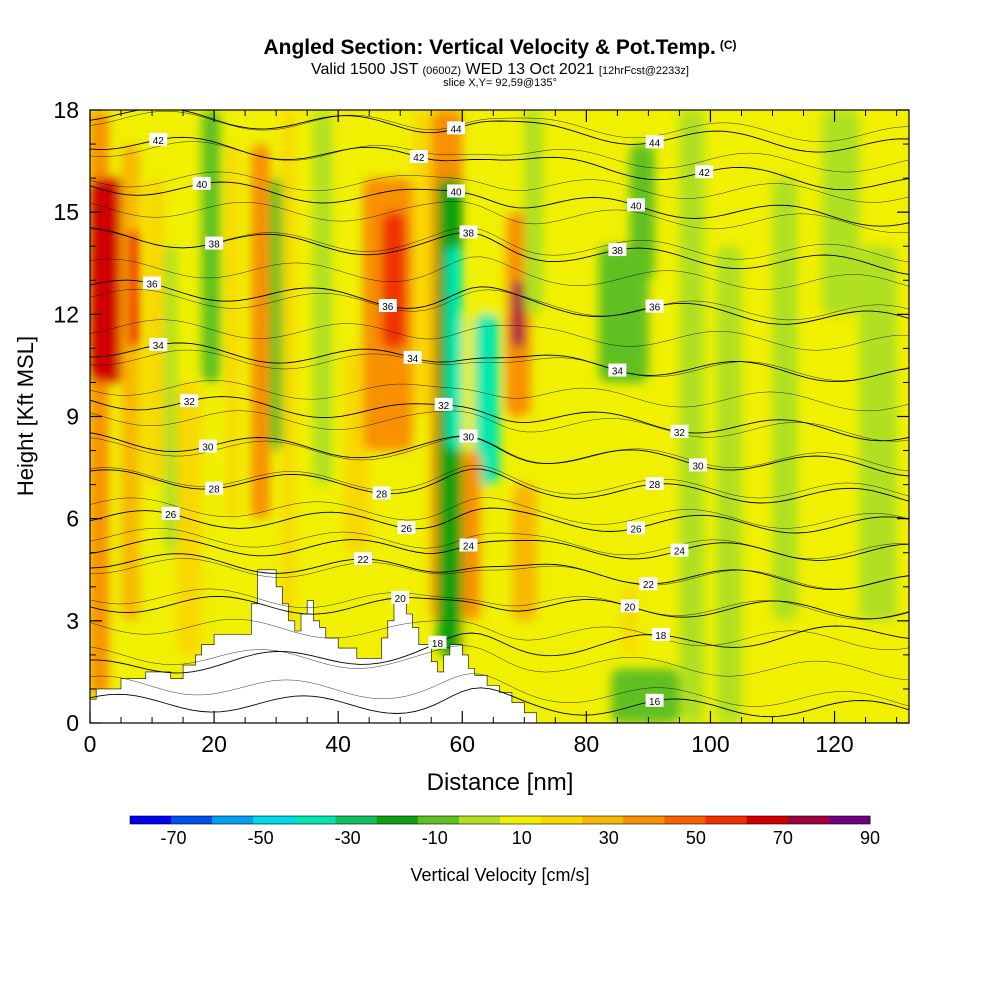 This screenshot has width=1000, height=1000. I want to click on contour-label-text: 40, so click(457, 192).